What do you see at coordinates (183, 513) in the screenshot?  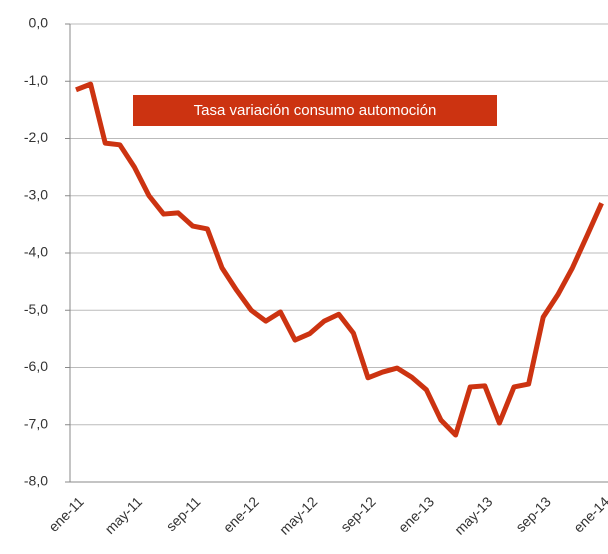 I see `x-tick-label: sep-11` at bounding box center [183, 513].